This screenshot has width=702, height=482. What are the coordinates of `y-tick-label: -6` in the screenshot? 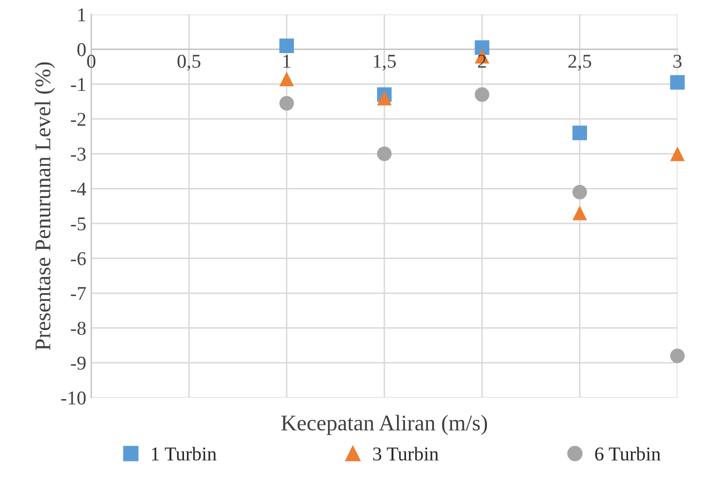 It's located at (78, 259).